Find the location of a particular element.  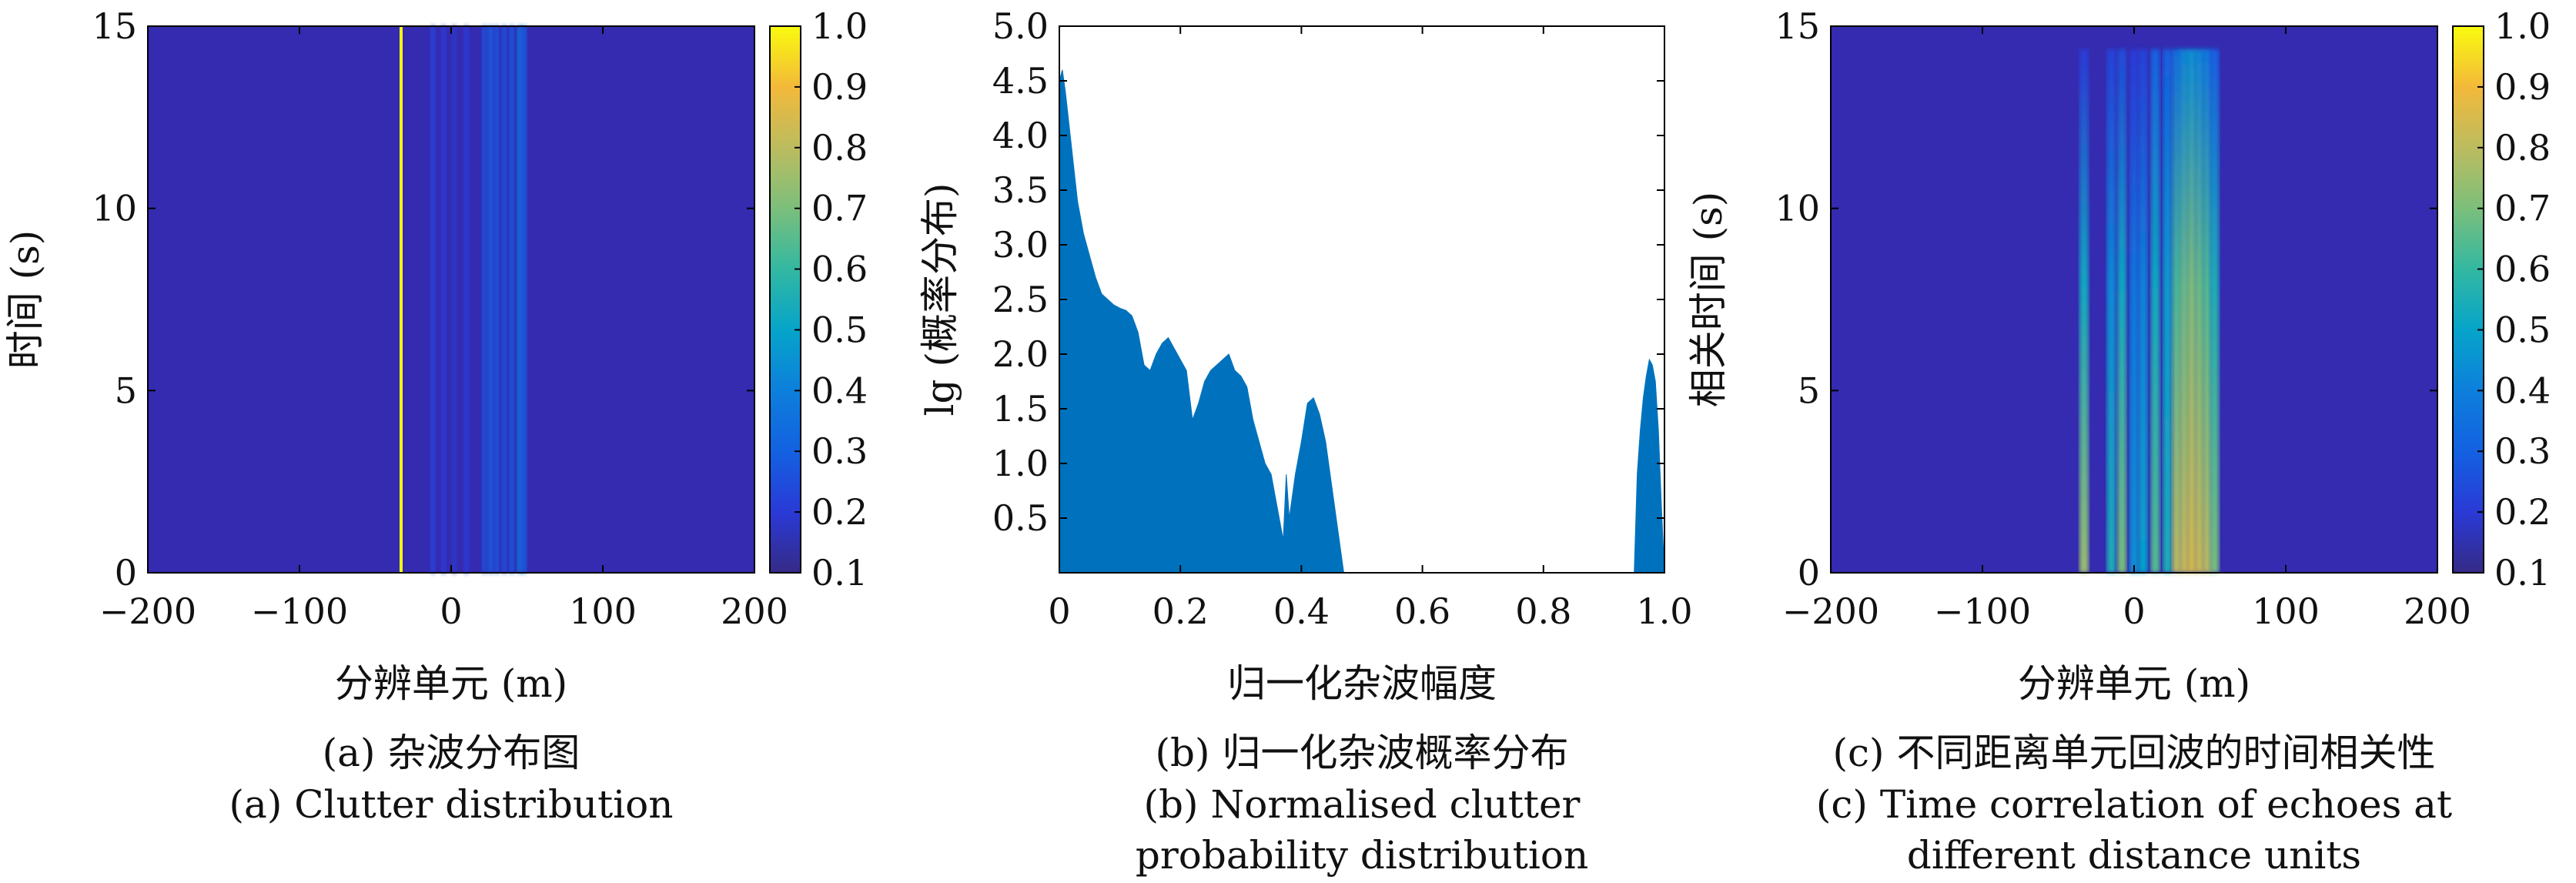

xtick-label: 0.4 is located at coordinates (1302, 611).